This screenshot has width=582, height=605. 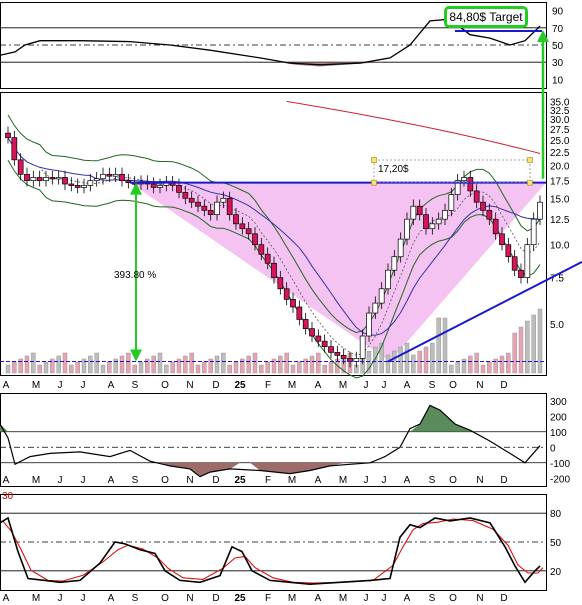 I want to click on cci-x-tick-label: M, so click(x=36, y=480).